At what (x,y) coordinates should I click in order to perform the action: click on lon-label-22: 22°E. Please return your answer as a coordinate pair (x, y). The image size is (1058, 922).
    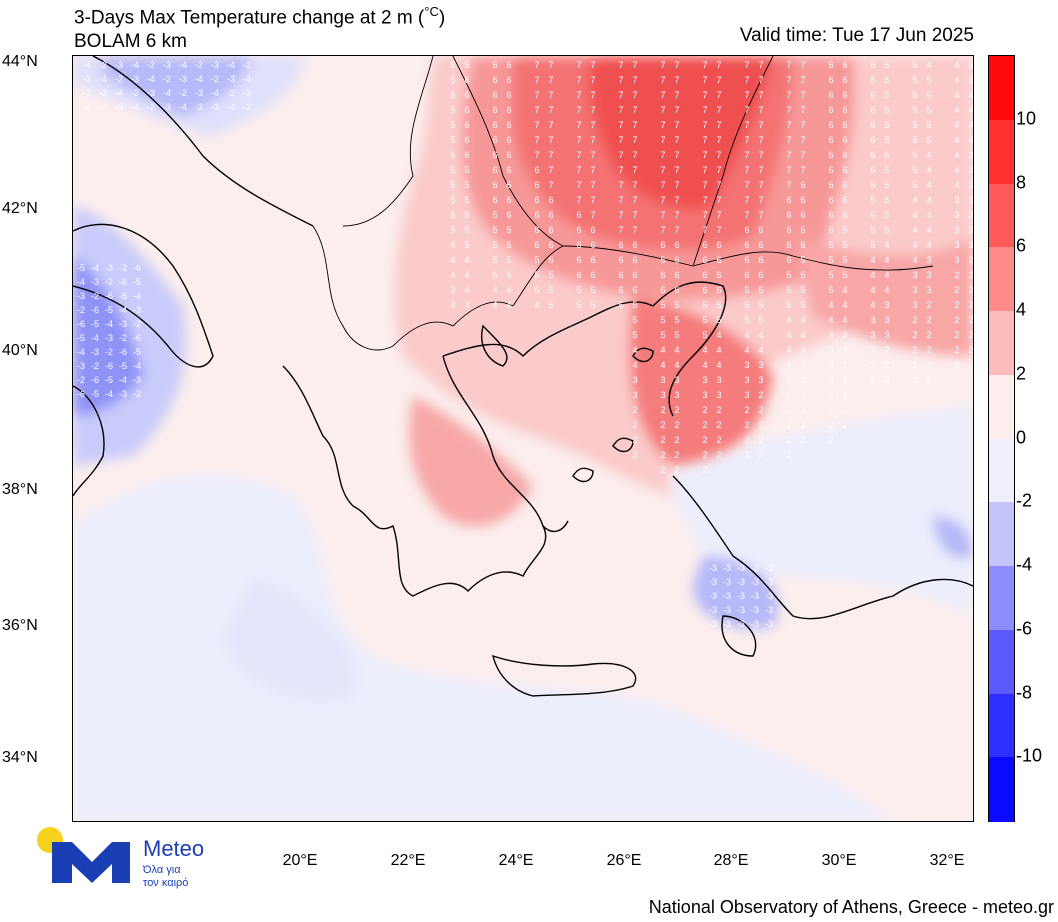
    Looking at the image, I should click on (408, 860).